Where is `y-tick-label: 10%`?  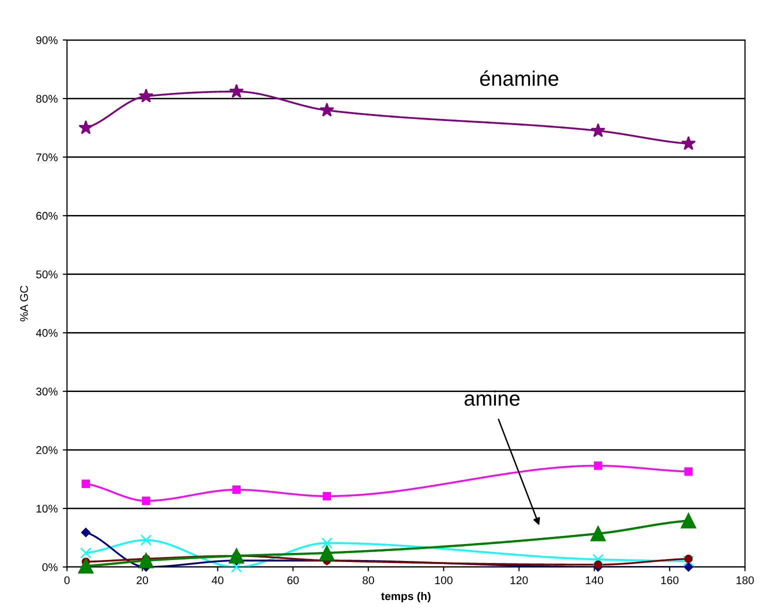 y-tick-label: 10% is located at coordinates (47, 508).